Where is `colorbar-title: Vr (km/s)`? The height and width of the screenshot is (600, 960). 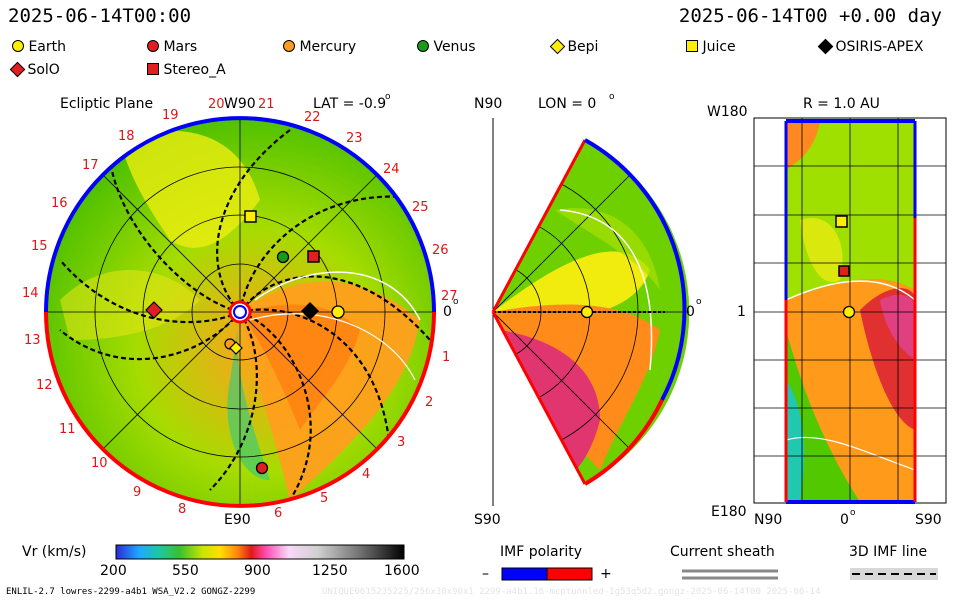
colorbar-title: Vr (km/s) is located at coordinates (54, 552).